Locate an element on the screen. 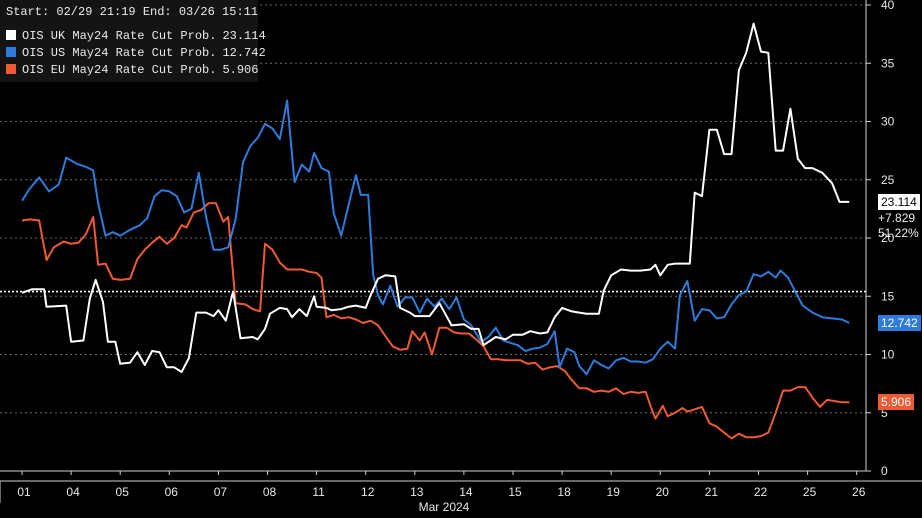  x-tick-label: 12 is located at coordinates (368, 492).